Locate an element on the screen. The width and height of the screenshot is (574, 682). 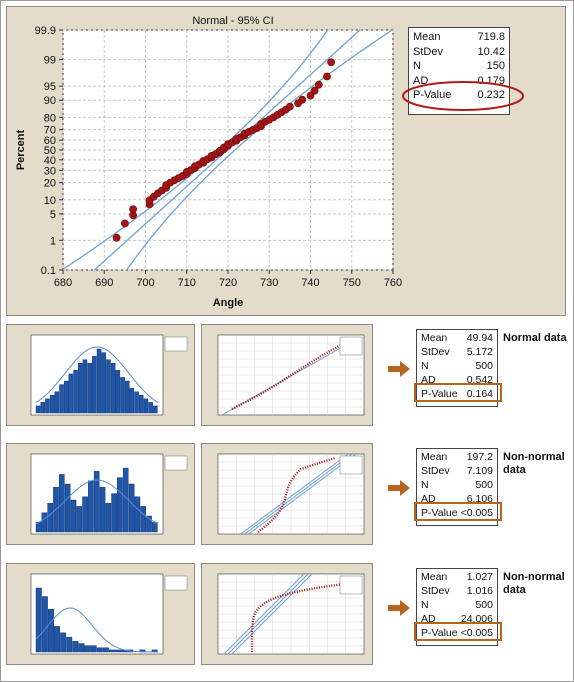
row-label: Non-normal data is located at coordinates (534, 583).